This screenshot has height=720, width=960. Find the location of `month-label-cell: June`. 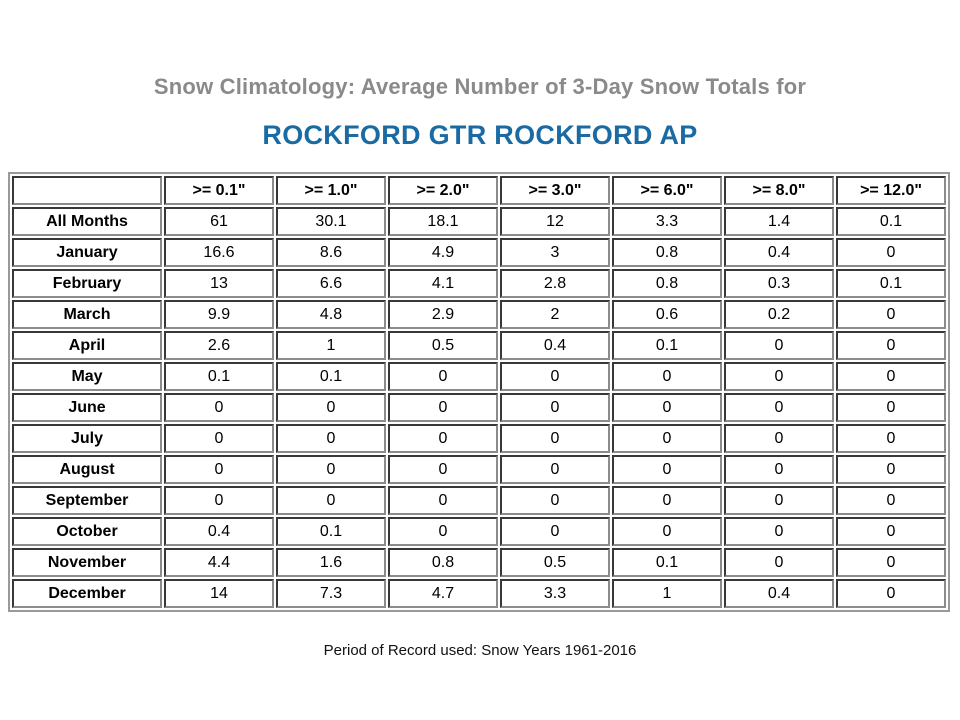

month-label-cell: June is located at coordinates (87, 407).